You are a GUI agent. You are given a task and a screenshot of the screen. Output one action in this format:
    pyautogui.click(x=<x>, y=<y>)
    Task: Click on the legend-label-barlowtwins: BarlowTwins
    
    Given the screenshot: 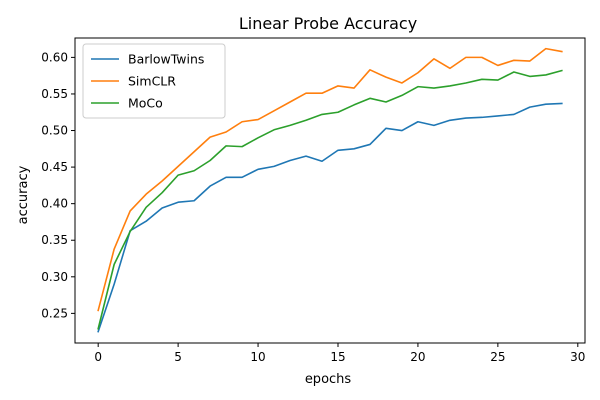 What is the action you would take?
    pyautogui.click(x=166, y=59)
    